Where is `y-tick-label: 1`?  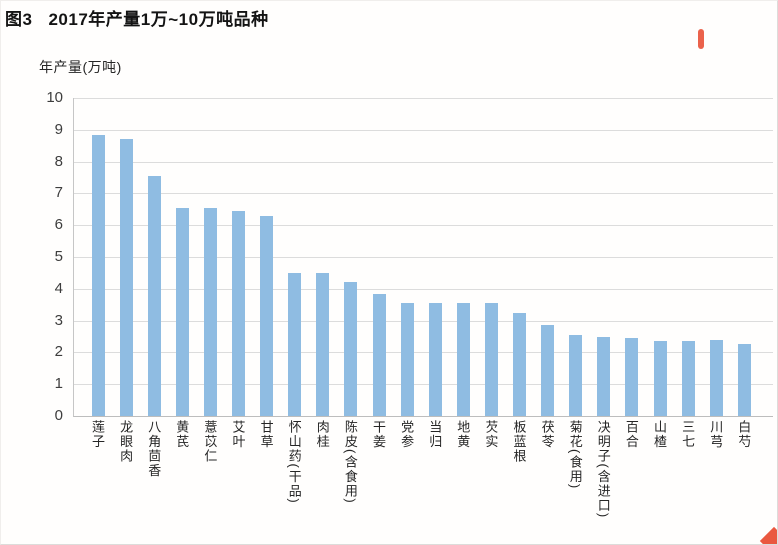
y-tick-label: 1 is located at coordinates (58, 384).